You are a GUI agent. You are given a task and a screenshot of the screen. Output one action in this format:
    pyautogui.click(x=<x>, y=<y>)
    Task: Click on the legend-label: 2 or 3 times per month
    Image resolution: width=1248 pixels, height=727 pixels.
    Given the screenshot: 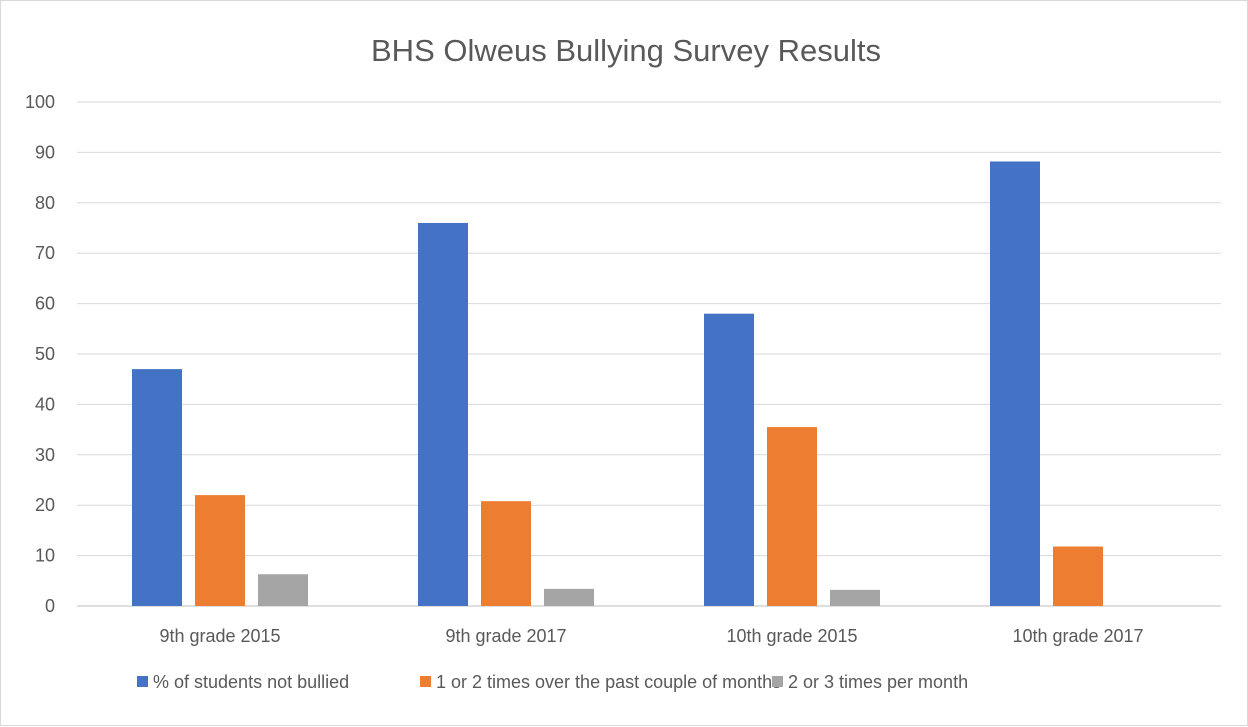 What is the action you would take?
    pyautogui.click(x=878, y=682)
    